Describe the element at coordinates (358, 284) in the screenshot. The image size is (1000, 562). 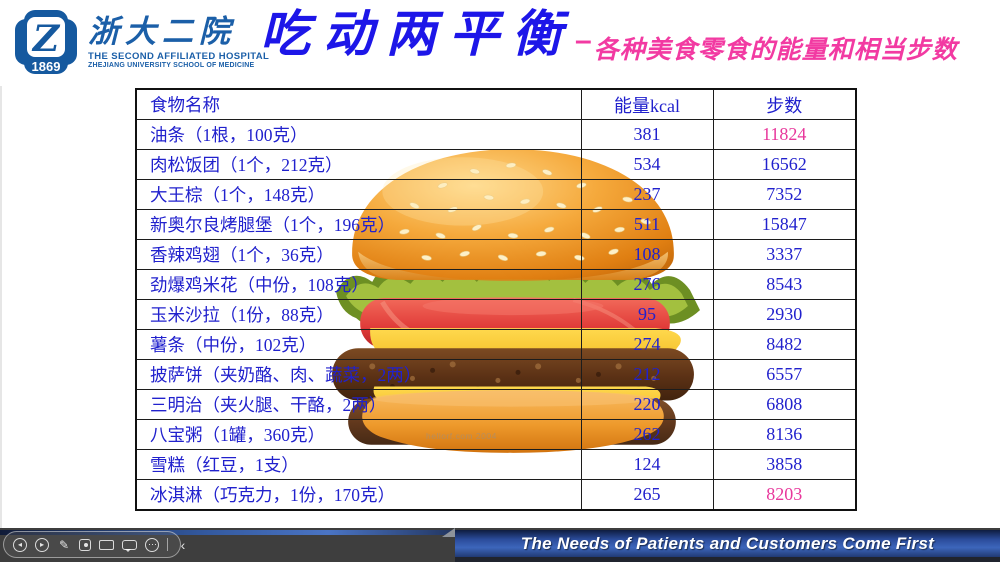
I see `food-name-cell: 劲爆鸡米花（中份，108克）` at that location.